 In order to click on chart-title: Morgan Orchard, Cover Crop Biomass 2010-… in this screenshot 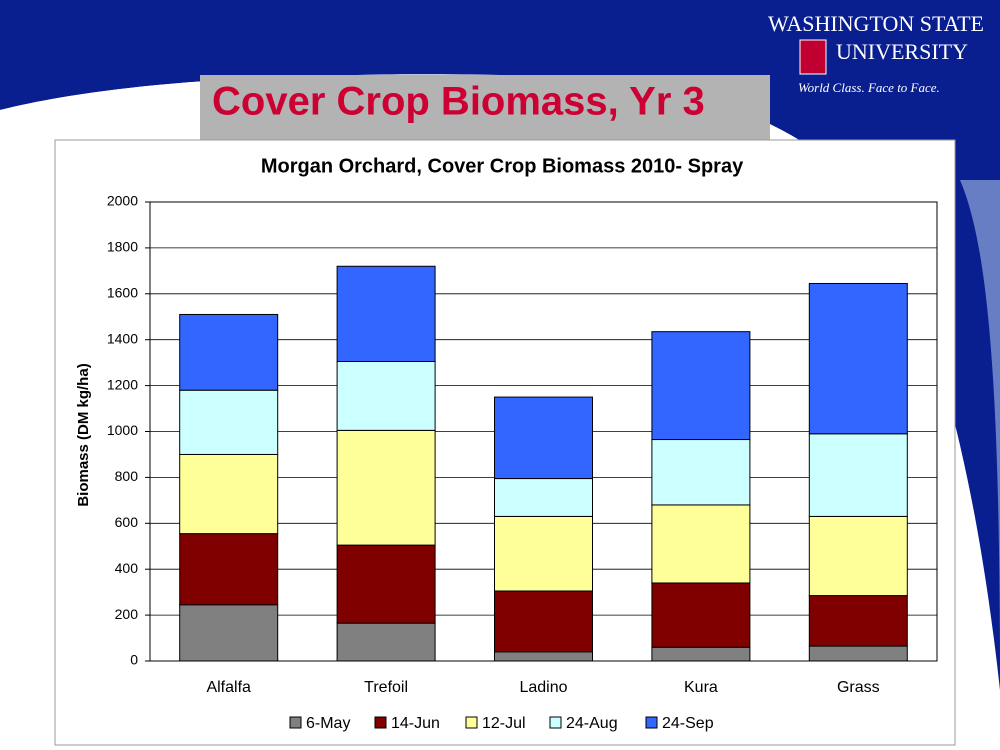, I will do `click(502, 166)`.